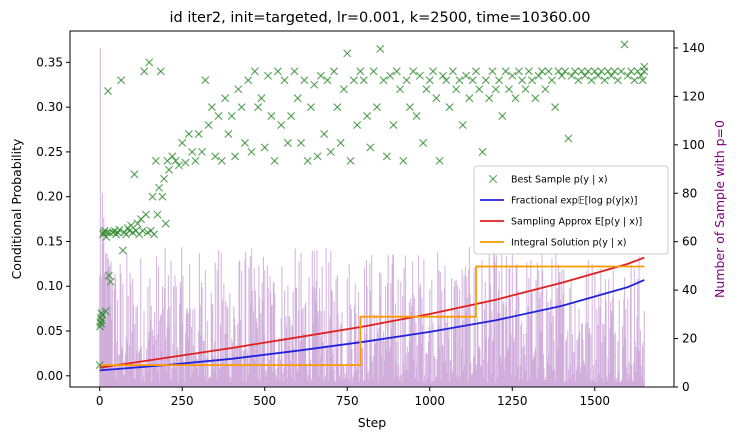 The width and height of the screenshot is (740, 440). Describe the element at coordinates (372, 422) in the screenshot. I see `x-axis-label: Step` at that location.